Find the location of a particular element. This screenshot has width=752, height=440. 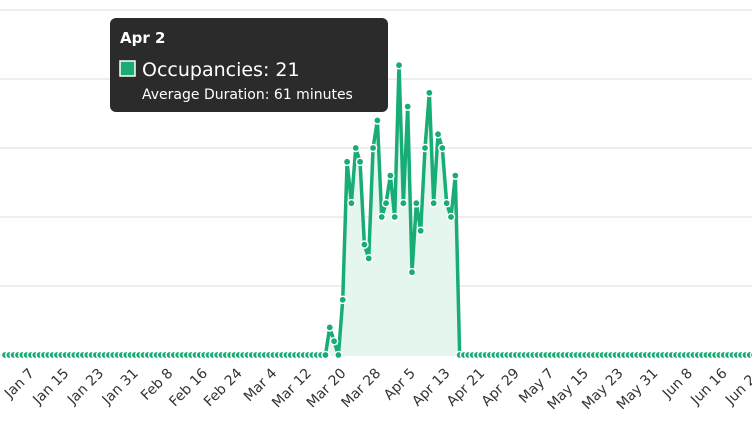

x-tick-label: Feb 24 is located at coordinates (223, 387).